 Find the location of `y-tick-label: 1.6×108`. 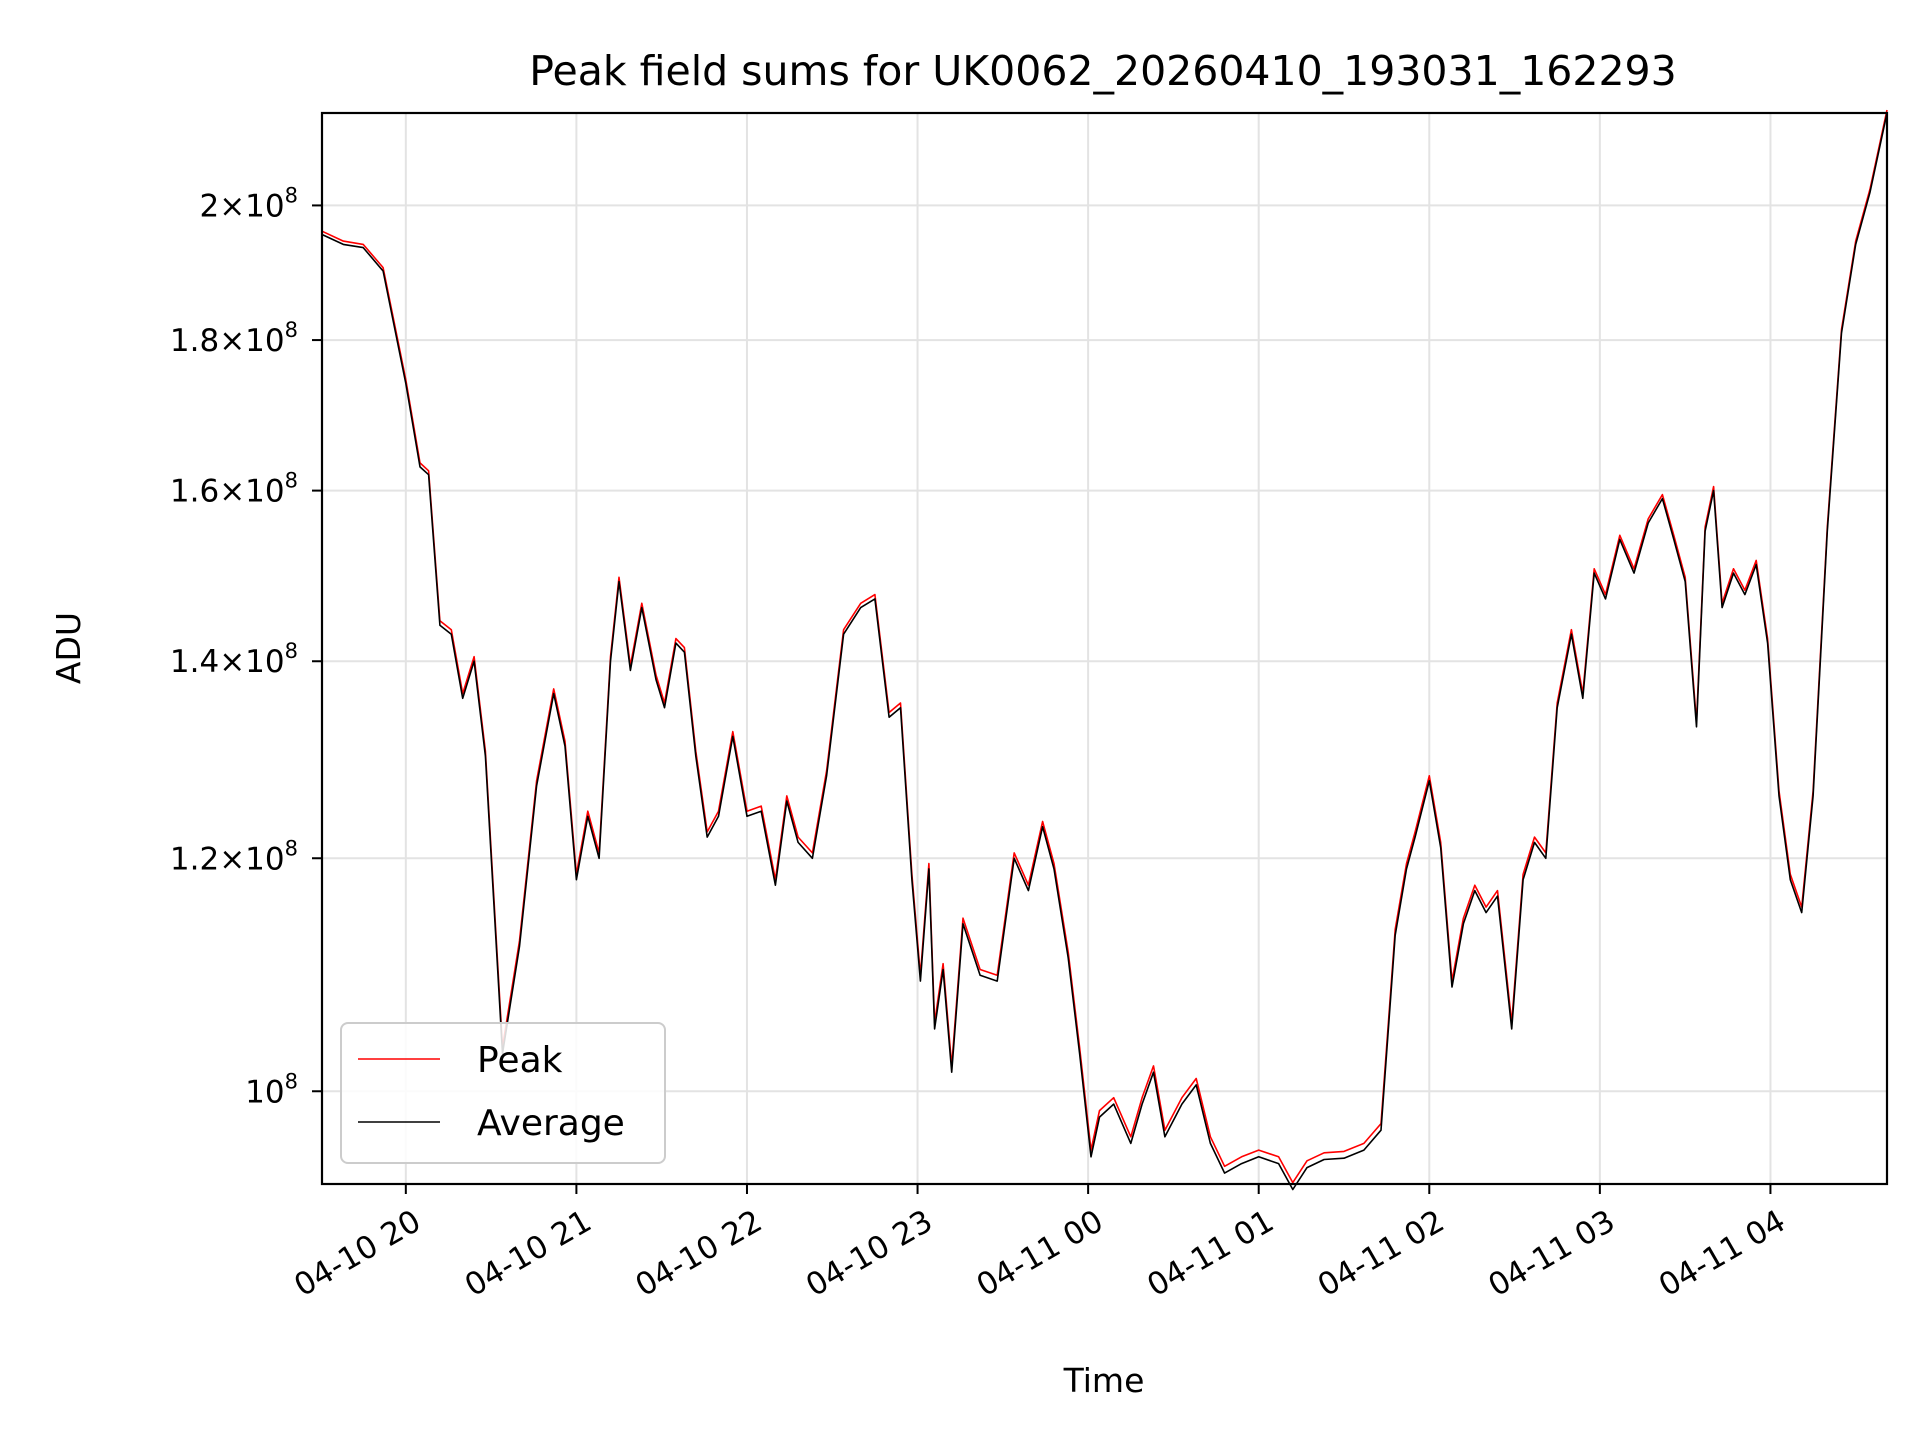

y-tick-label: 1.6×108 is located at coordinates (234, 489).